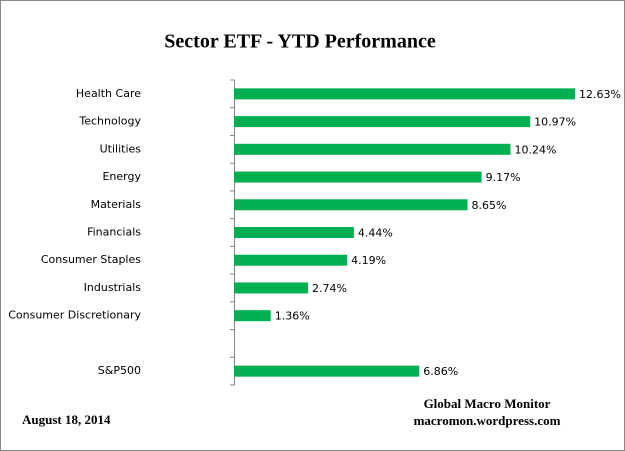 The image size is (625, 451). I want to click on y-tick-label: Health Care, so click(108, 93).